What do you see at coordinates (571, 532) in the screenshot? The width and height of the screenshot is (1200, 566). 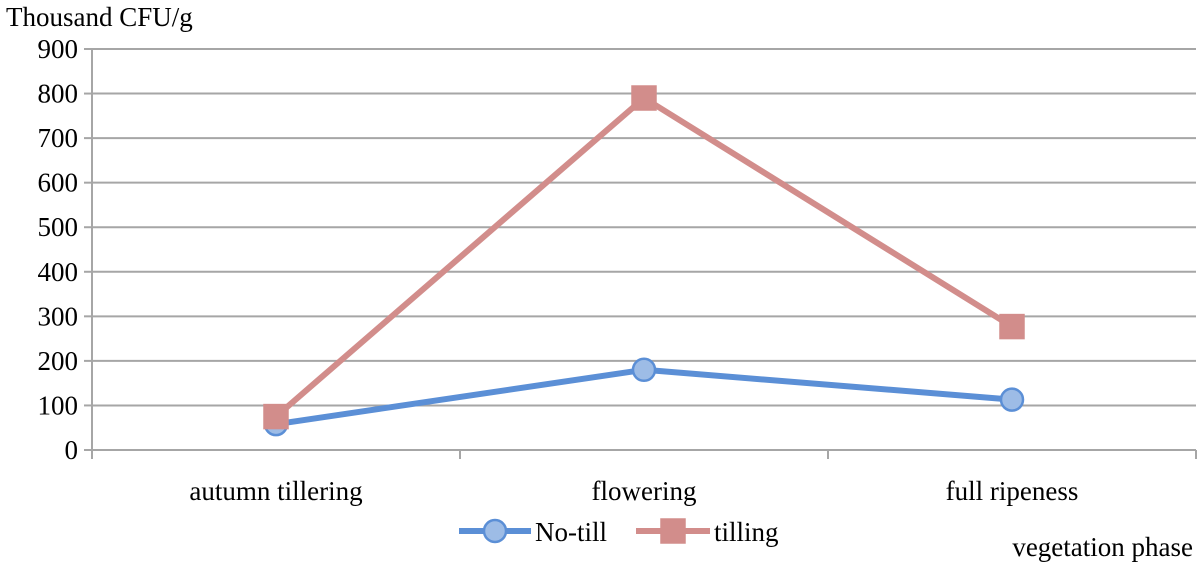 I see `legend-label: No-till` at bounding box center [571, 532].